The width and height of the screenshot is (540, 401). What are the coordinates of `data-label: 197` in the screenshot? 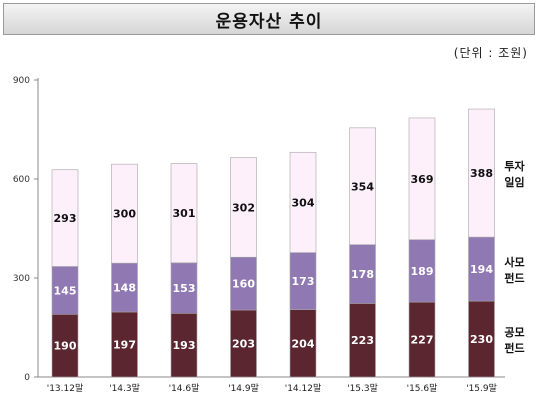 It's located at (124, 344).